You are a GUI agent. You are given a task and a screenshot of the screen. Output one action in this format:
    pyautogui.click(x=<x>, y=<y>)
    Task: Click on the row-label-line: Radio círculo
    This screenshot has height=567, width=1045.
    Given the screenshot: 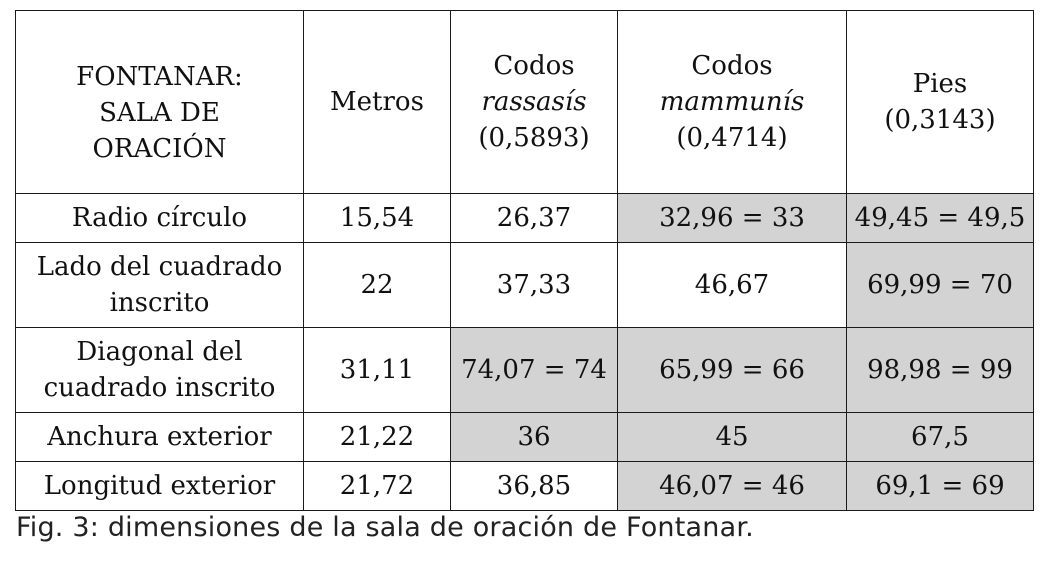 What is the action you would take?
    pyautogui.click(x=159, y=218)
    